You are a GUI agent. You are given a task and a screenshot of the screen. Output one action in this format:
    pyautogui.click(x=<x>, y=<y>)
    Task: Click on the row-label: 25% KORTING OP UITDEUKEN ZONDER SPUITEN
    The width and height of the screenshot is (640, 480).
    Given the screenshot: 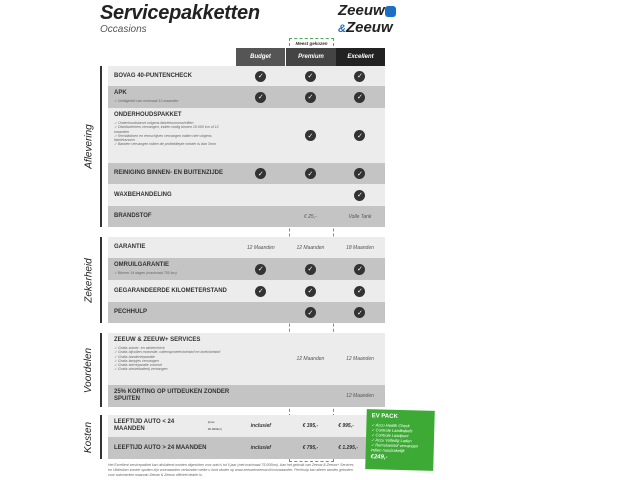 What is the action you would take?
    pyautogui.click(x=172, y=395)
    